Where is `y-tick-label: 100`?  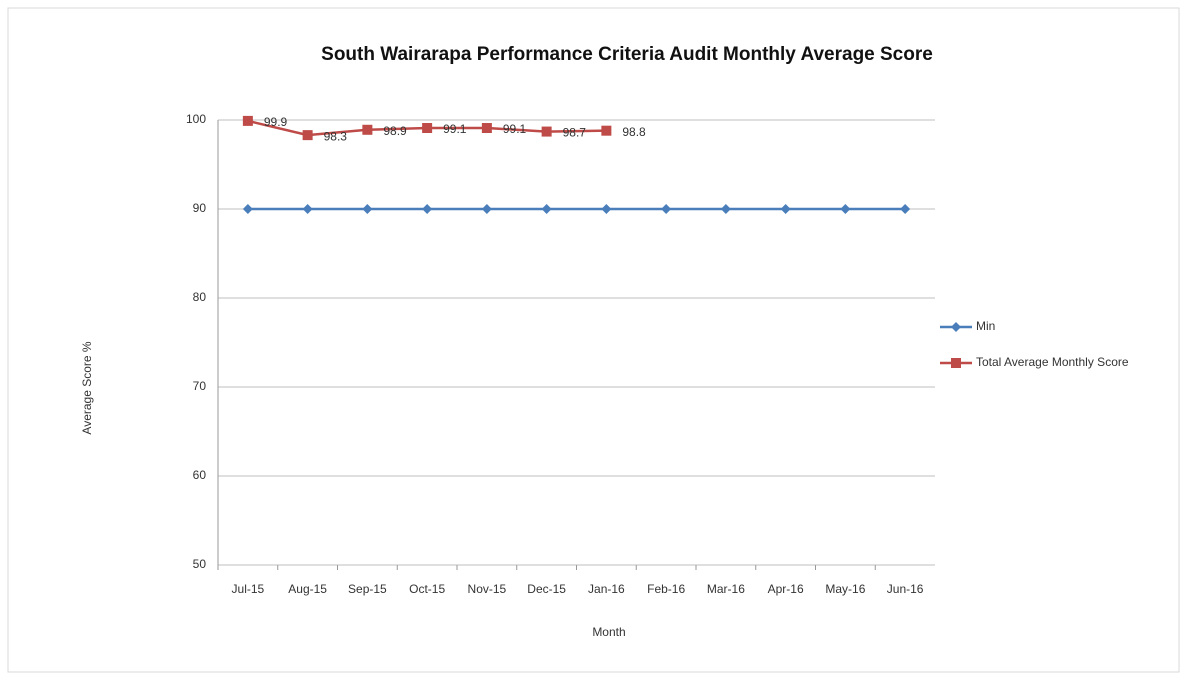 y-tick-label: 100 is located at coordinates (196, 119).